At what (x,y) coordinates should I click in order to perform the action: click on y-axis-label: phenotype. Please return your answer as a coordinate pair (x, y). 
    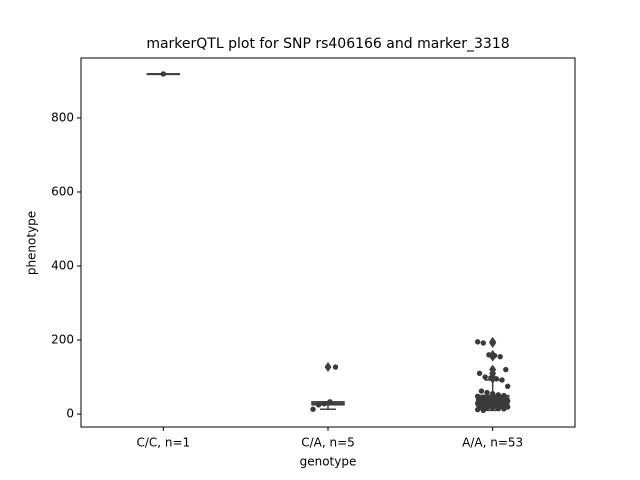
    Looking at the image, I should click on (32, 243).